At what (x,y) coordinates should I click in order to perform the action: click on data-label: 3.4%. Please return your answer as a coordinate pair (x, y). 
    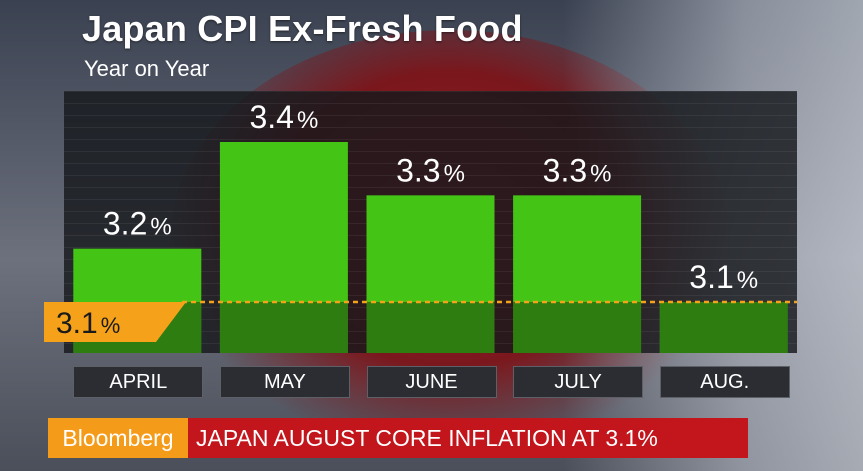
    Looking at the image, I should click on (283, 117).